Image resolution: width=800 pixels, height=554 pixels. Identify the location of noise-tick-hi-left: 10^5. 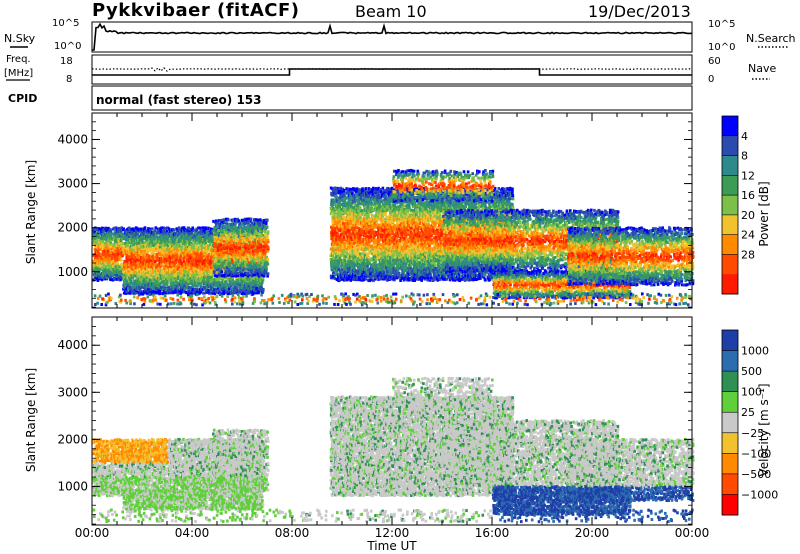
(65, 23).